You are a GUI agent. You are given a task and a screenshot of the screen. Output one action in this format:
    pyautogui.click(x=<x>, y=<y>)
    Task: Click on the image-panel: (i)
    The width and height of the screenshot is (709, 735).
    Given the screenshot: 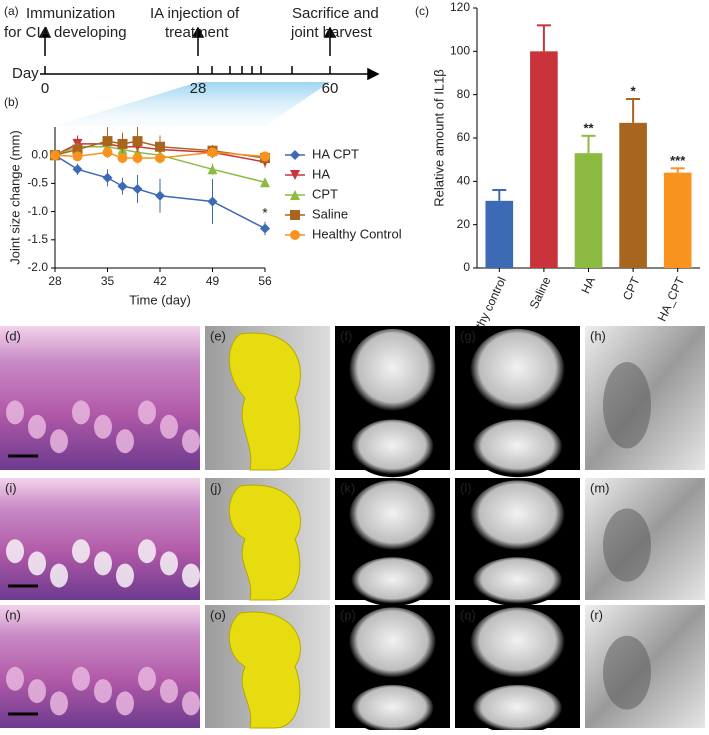 What is the action you would take?
    pyautogui.click(x=100, y=539)
    